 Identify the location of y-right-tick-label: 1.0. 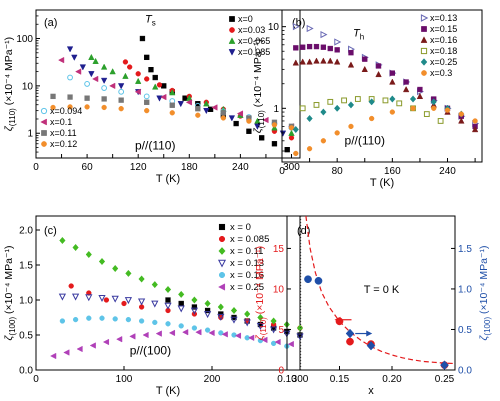
(465, 289).